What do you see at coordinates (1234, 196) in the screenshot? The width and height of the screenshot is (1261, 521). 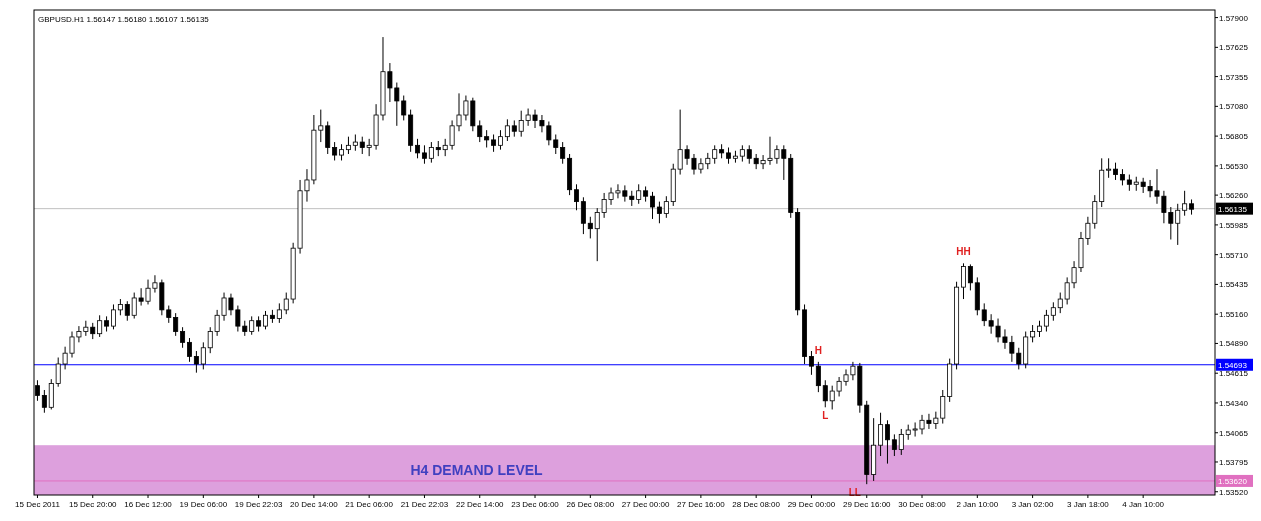 I see `y-tick-label: 1.56260` at bounding box center [1234, 196].